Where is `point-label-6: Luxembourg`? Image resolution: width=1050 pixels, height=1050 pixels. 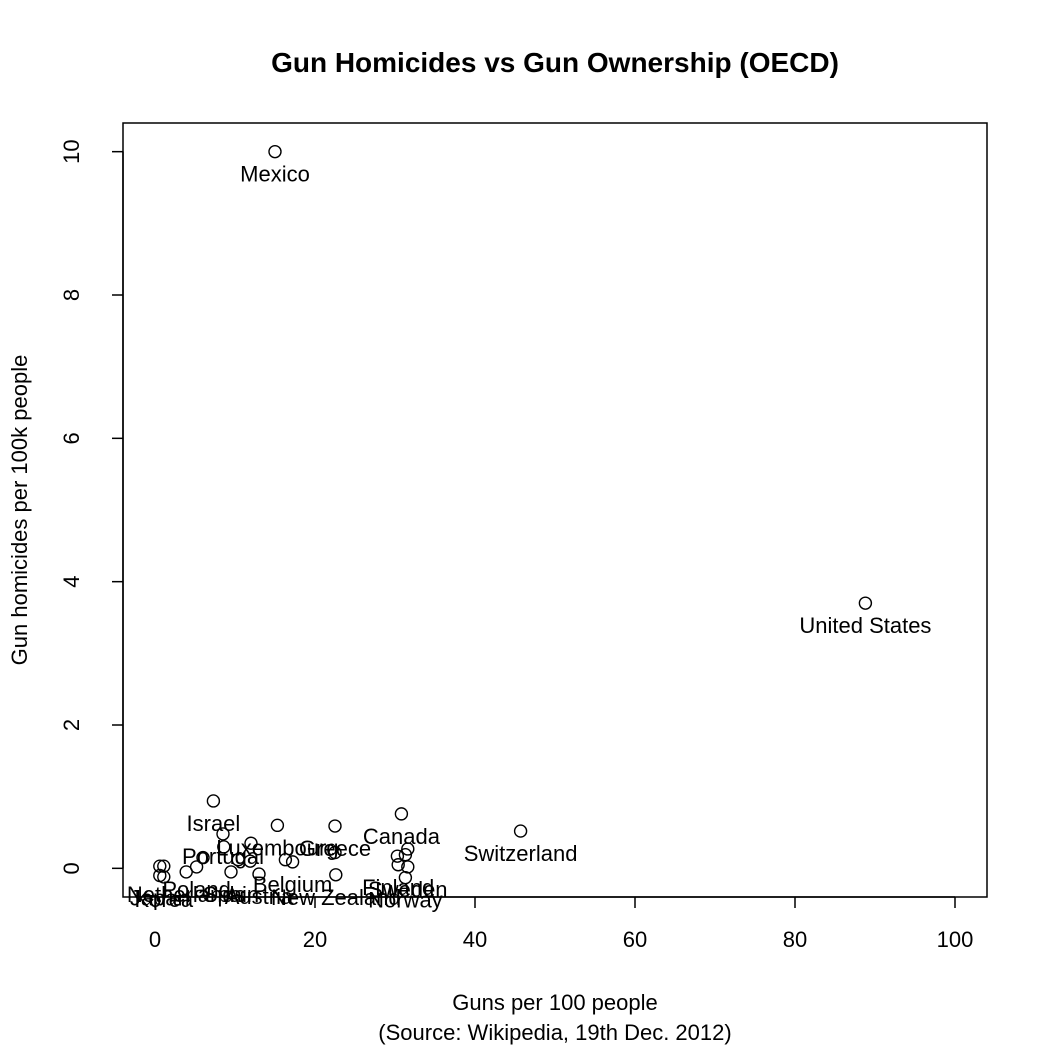 point-label-6: Luxembourg is located at coordinates (277, 847).